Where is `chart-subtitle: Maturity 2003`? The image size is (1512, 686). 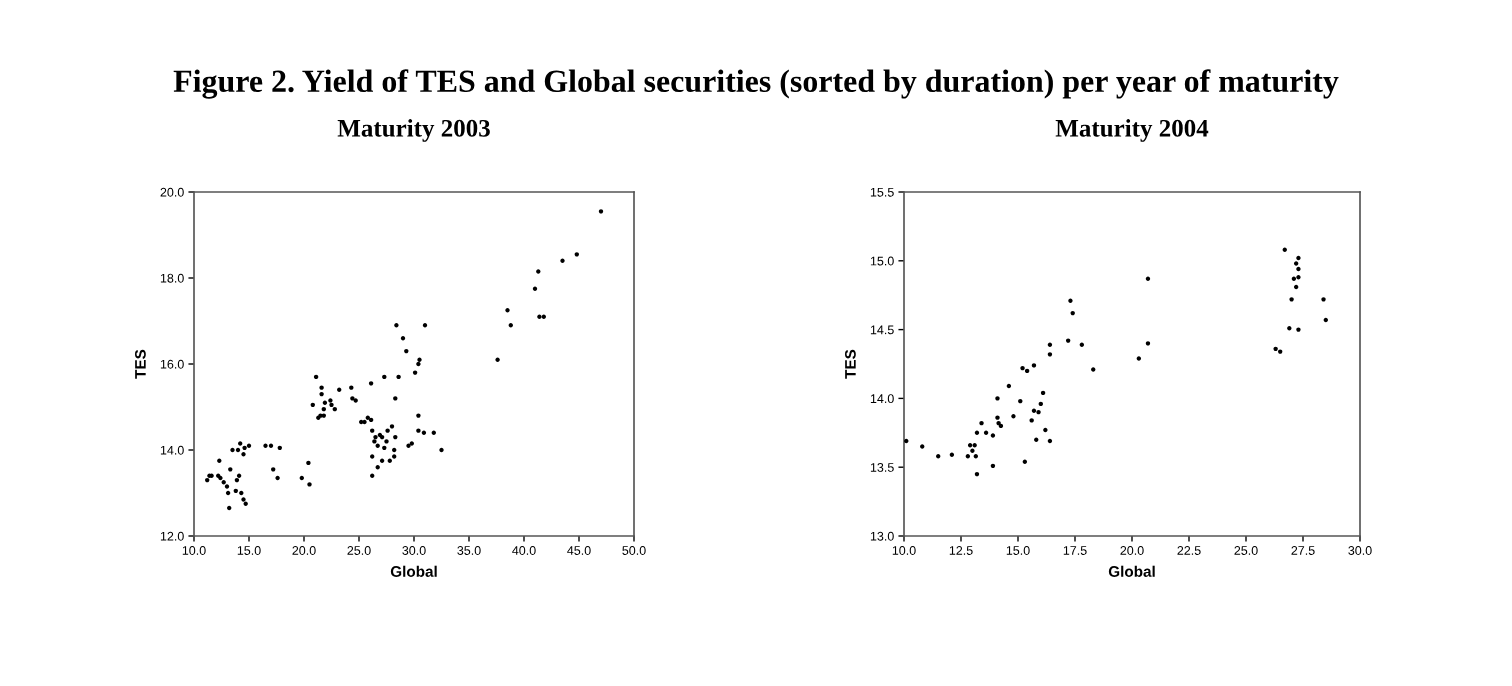 chart-subtitle: Maturity 2003 is located at coordinates (413, 130).